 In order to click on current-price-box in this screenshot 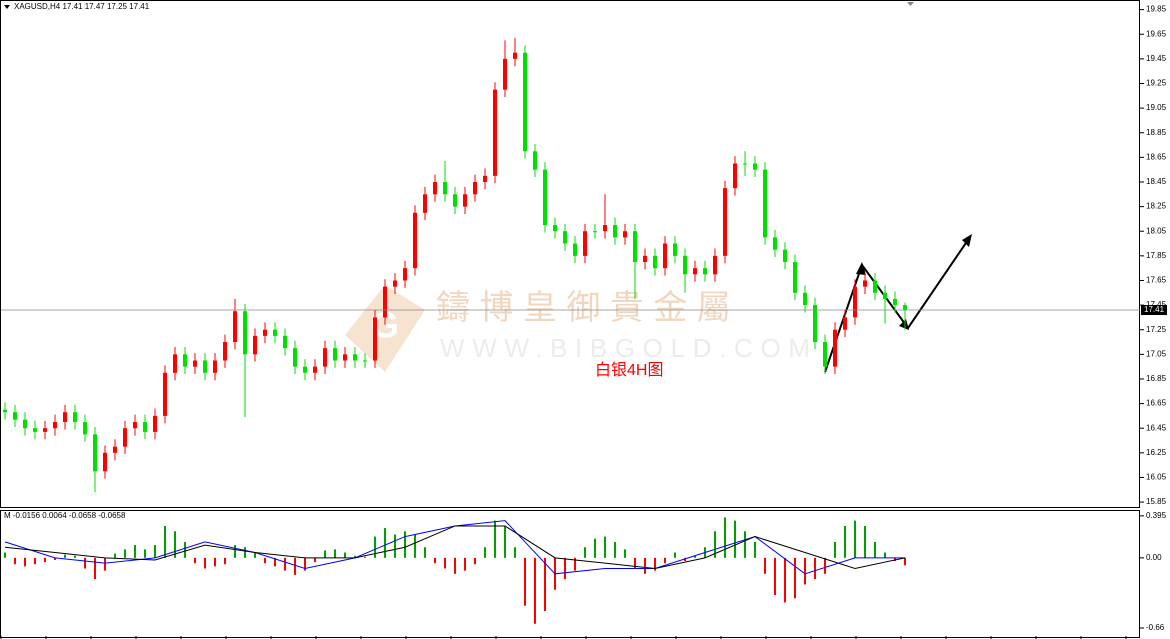, I will do `click(1154, 310)`.